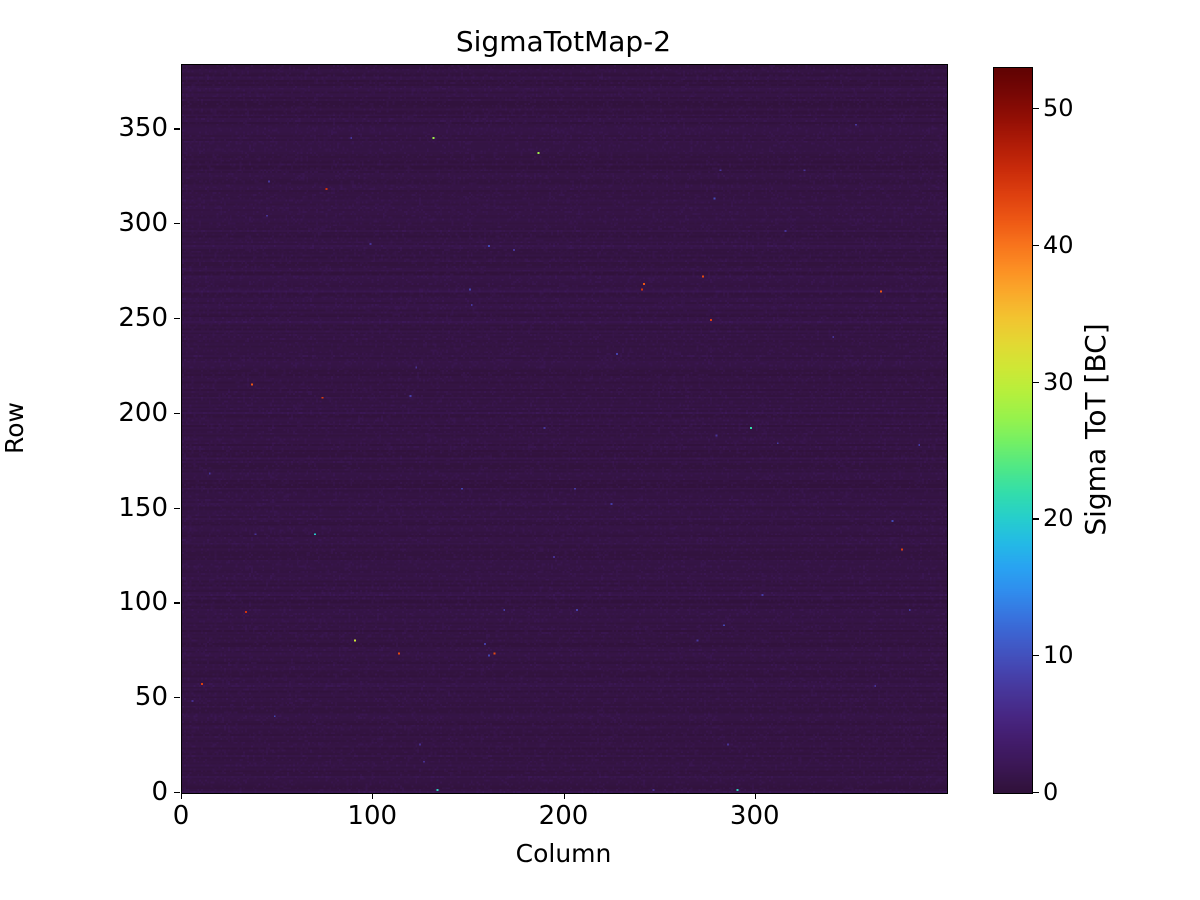 The height and width of the screenshot is (900, 1200). What do you see at coordinates (1051, 792) in the screenshot?
I see `colorbar-tick-label: 0` at bounding box center [1051, 792].